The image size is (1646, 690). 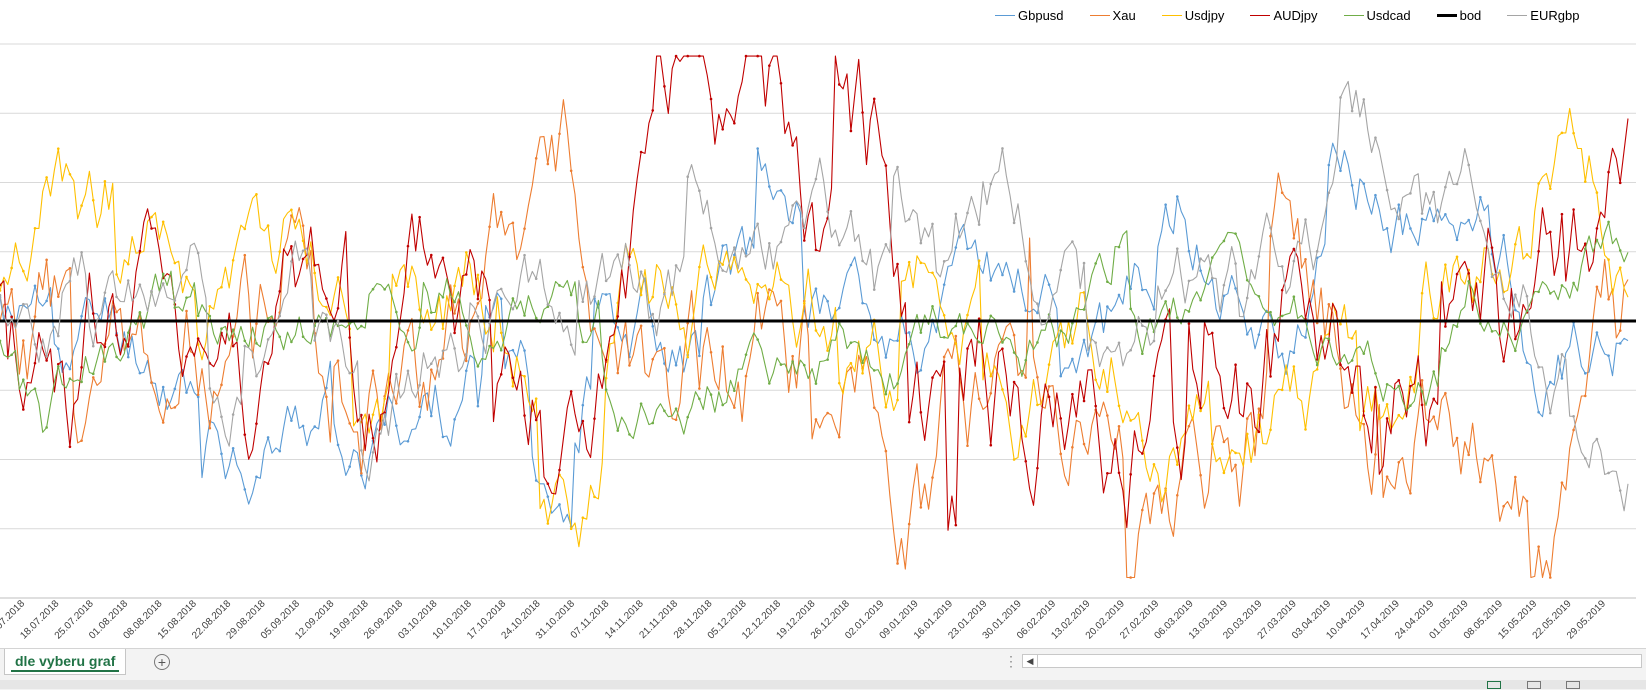 What do you see at coordinates (1011, 661) in the screenshot?
I see `vertical-dots-icon: ⋮` at bounding box center [1011, 661].